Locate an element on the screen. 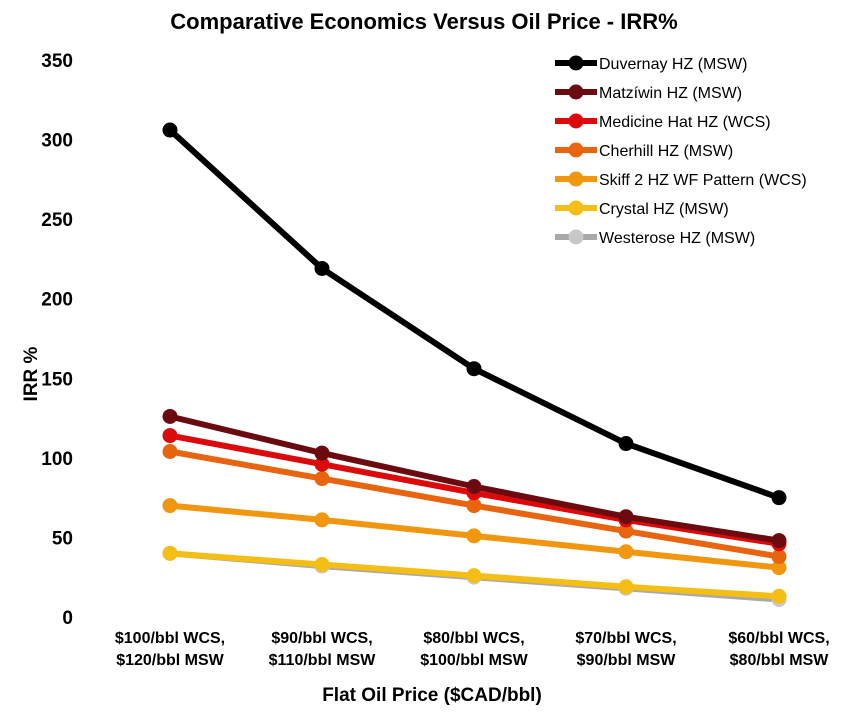 This screenshot has width=848, height=715. legend-item: Crystal HZ (MSW) is located at coordinates (642, 209).